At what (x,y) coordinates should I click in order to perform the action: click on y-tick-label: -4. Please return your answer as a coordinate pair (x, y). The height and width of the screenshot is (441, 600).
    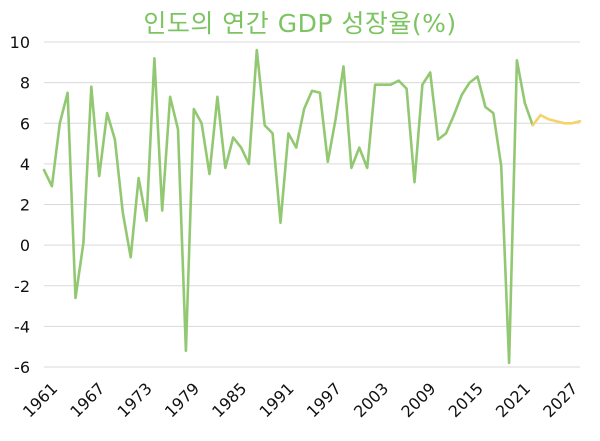
    Looking at the image, I should click on (22, 326).